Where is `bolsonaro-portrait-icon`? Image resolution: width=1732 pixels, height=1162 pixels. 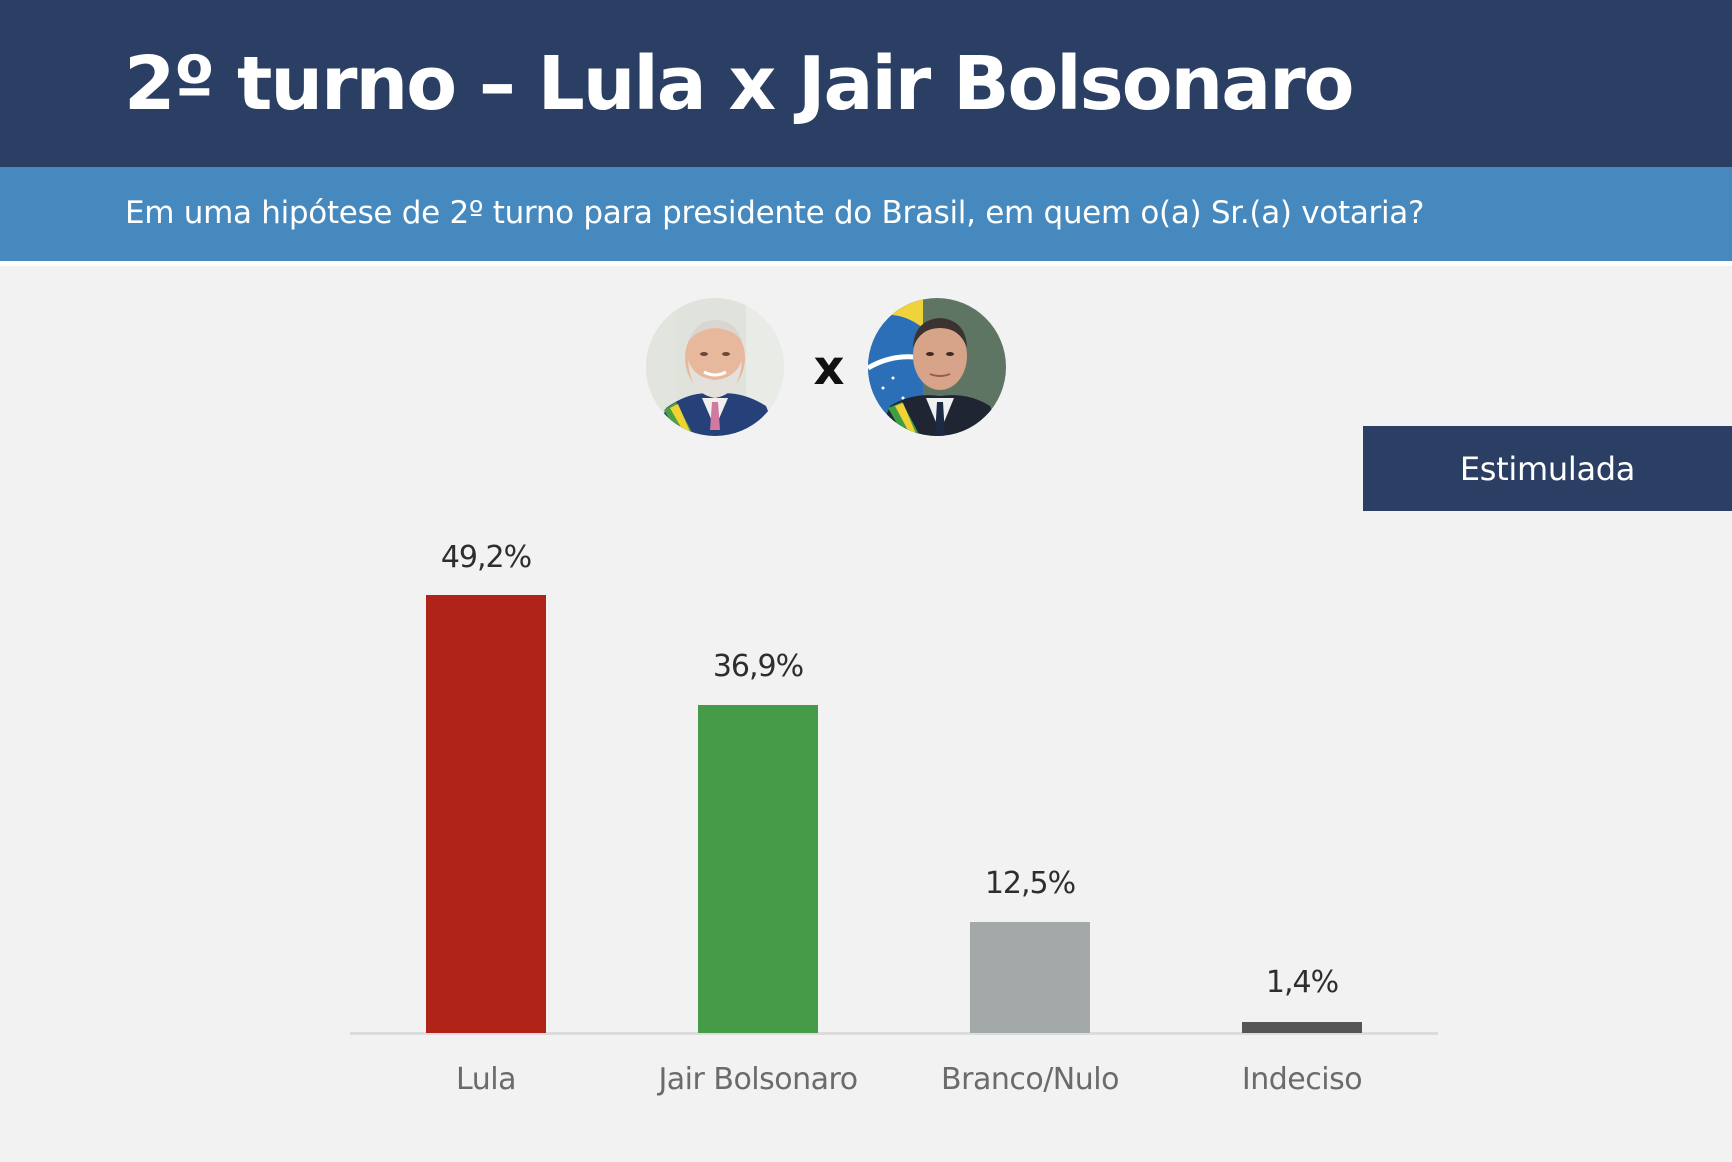
bolsonaro-portrait-icon is located at coordinates (937, 367).